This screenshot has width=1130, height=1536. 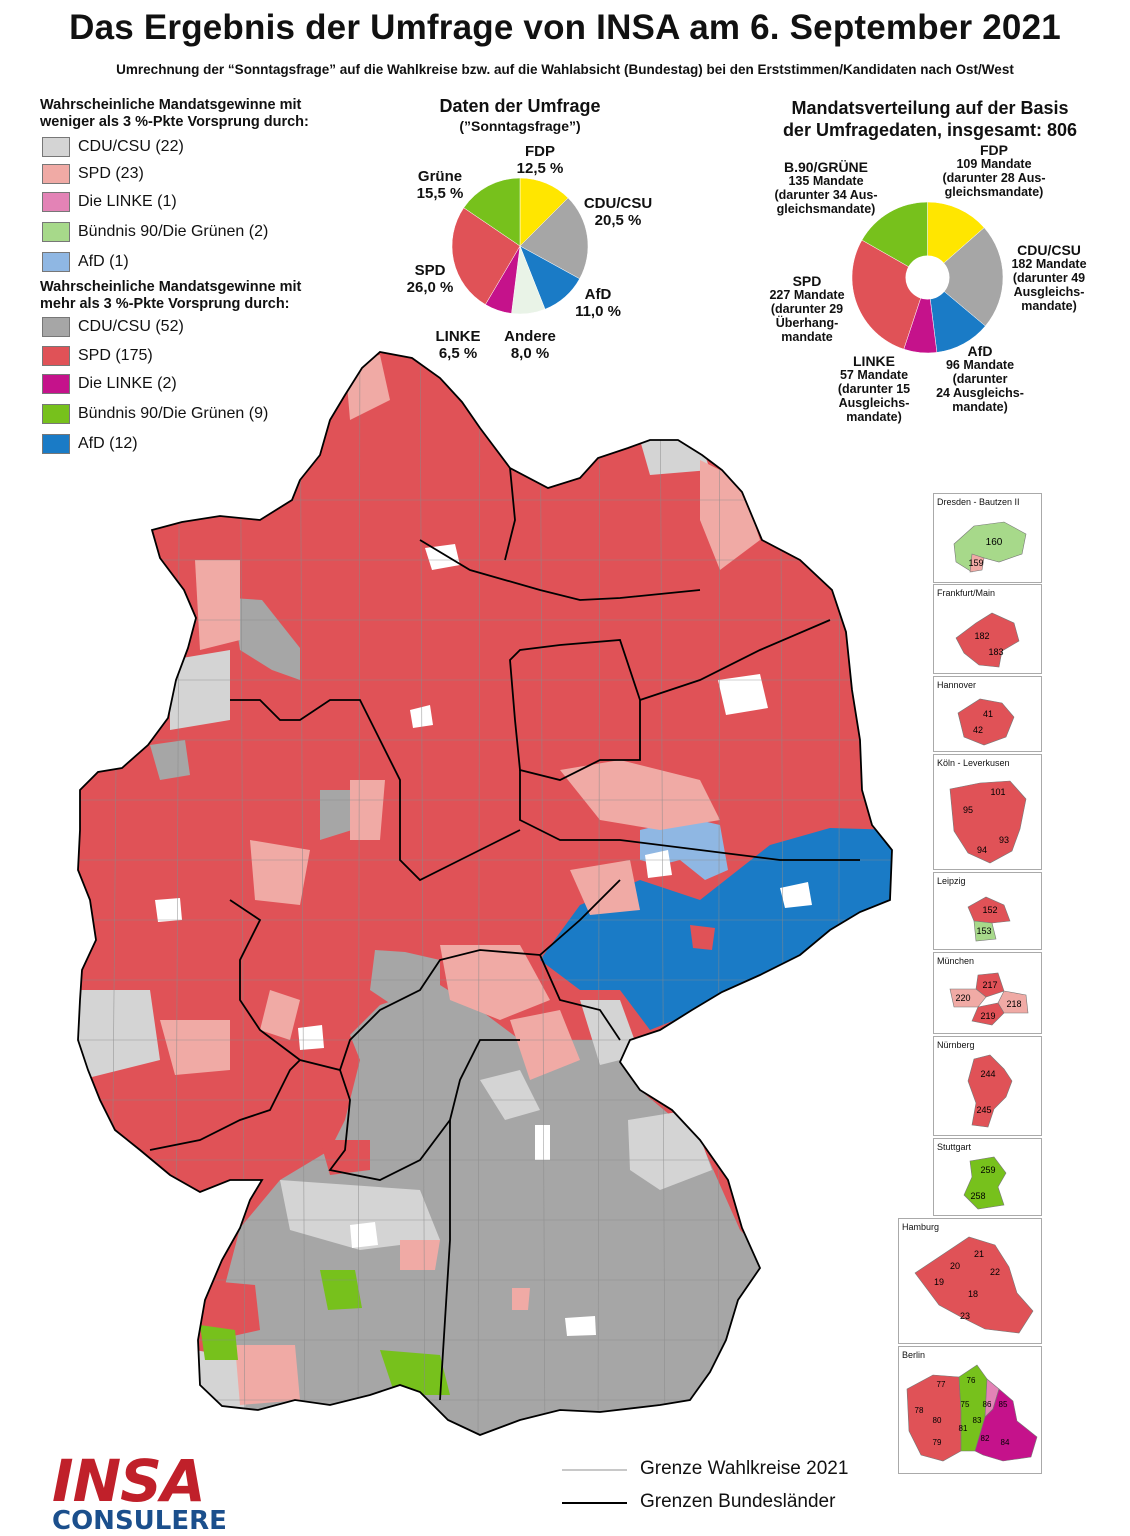 I want to click on poll-label-cdu-value: 20,5 %, so click(x=618, y=220).